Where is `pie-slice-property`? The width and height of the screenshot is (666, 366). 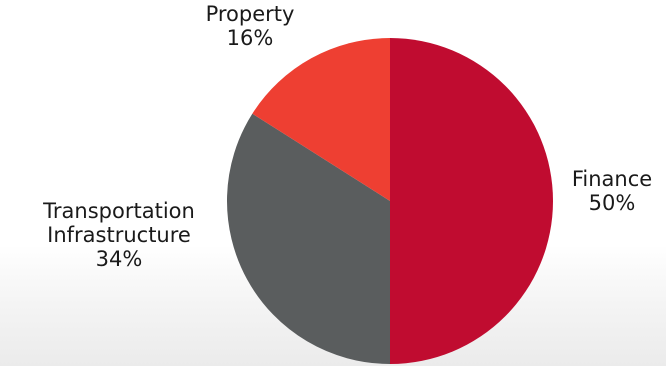 pie-slice-property is located at coordinates (321, 119).